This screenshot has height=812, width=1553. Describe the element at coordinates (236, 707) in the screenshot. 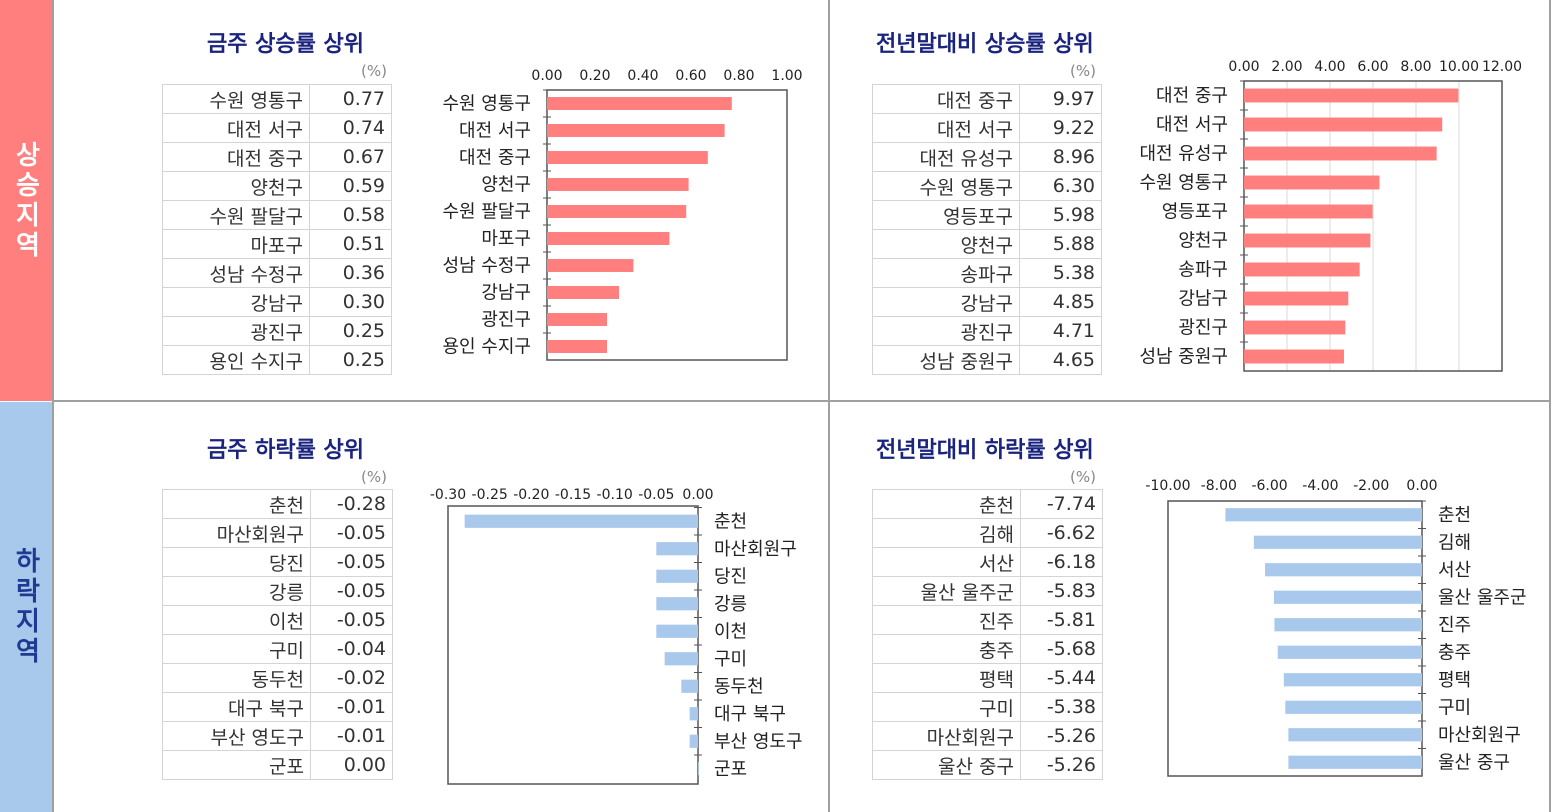

I see `region-name-cell: 대구 북구` at that location.